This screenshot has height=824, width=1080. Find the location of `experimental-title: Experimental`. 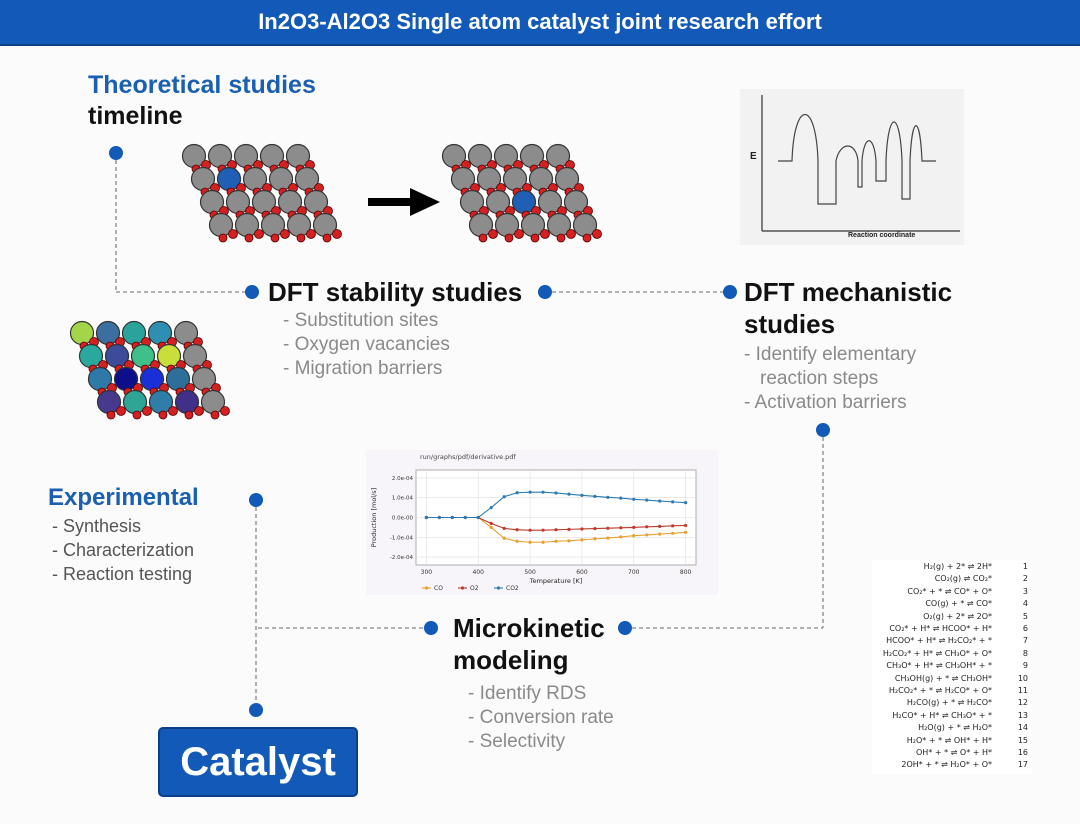

experimental-title: Experimental is located at coordinates (123, 497).